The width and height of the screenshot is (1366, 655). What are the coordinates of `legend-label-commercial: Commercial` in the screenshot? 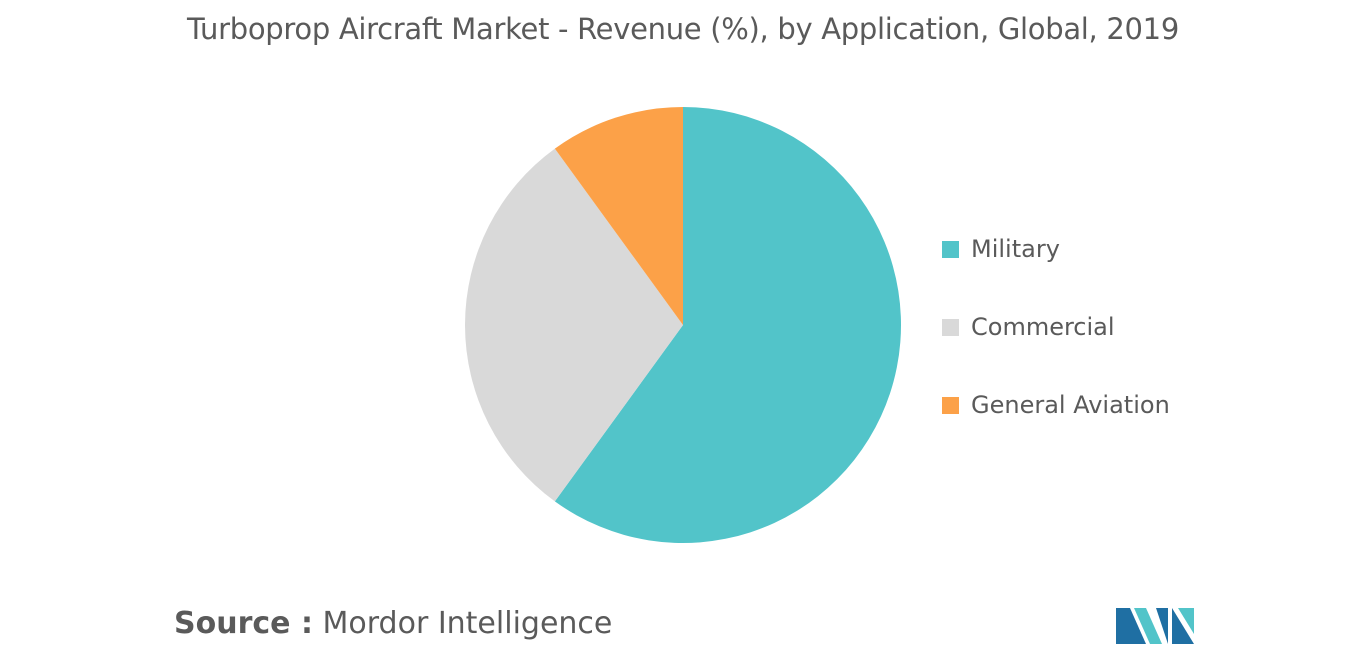 It's located at (1043, 327).